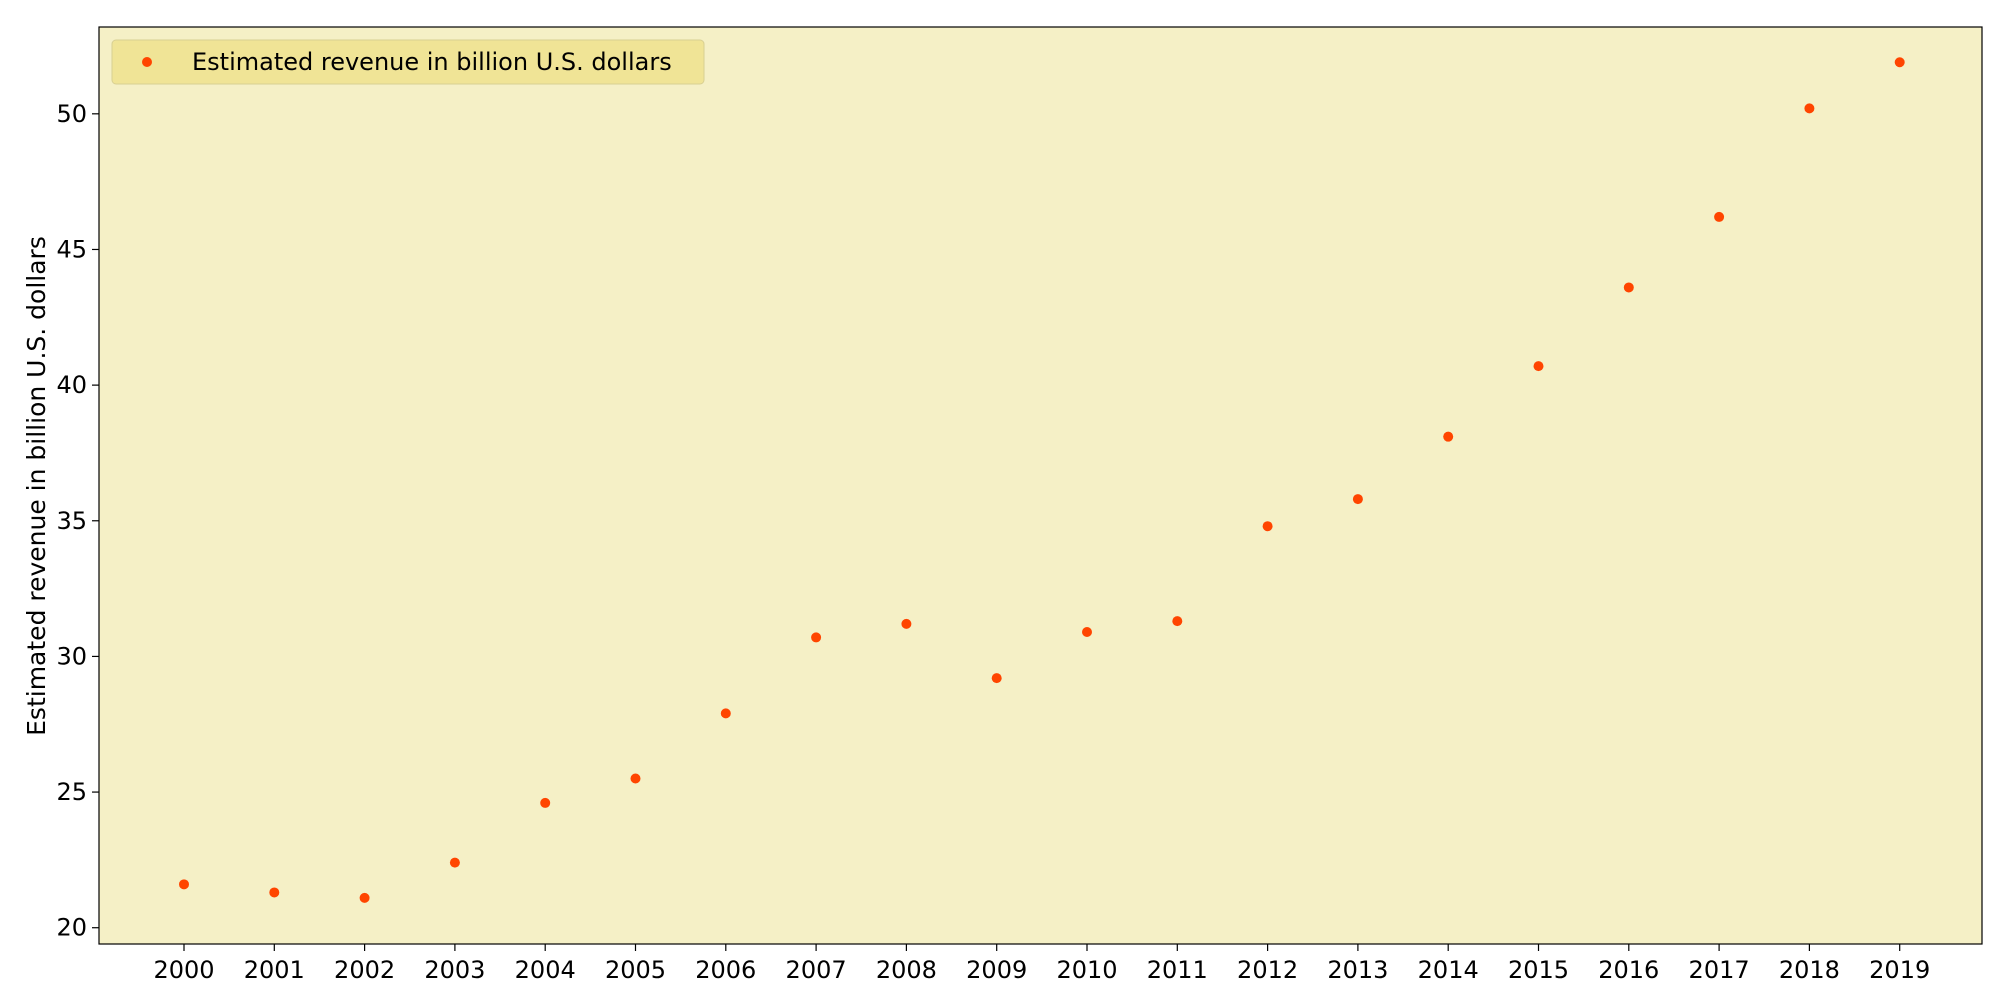  What do you see at coordinates (1086, 970) in the screenshot?
I see `x-tick-label: 2010` at bounding box center [1086, 970].